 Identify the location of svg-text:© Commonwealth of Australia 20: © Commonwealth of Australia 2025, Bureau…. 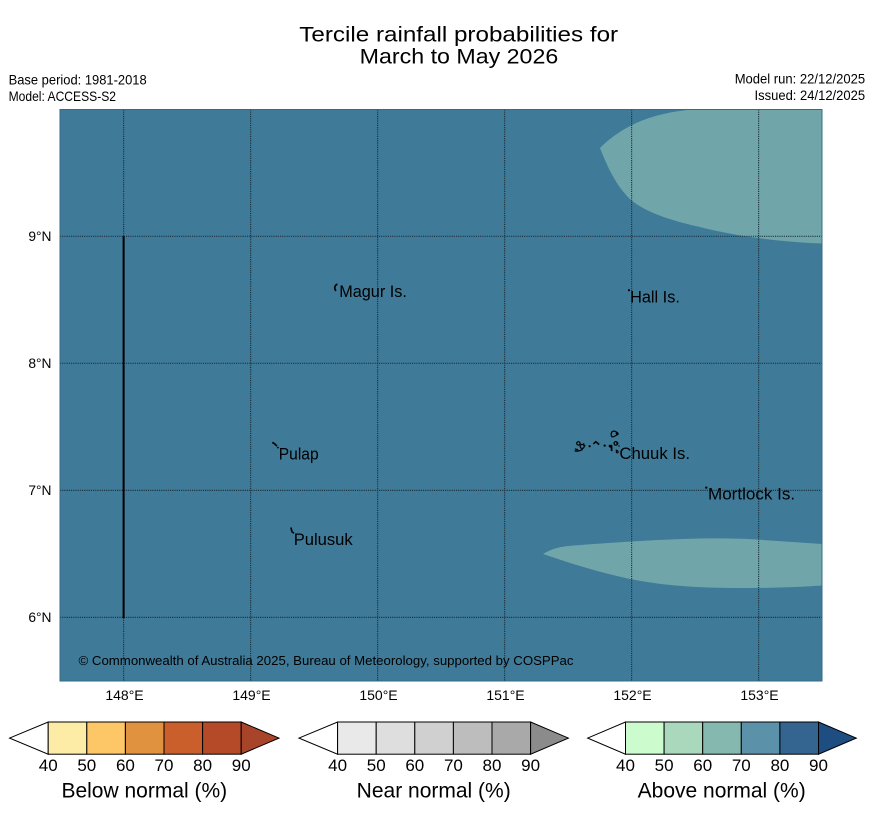
(326, 660).